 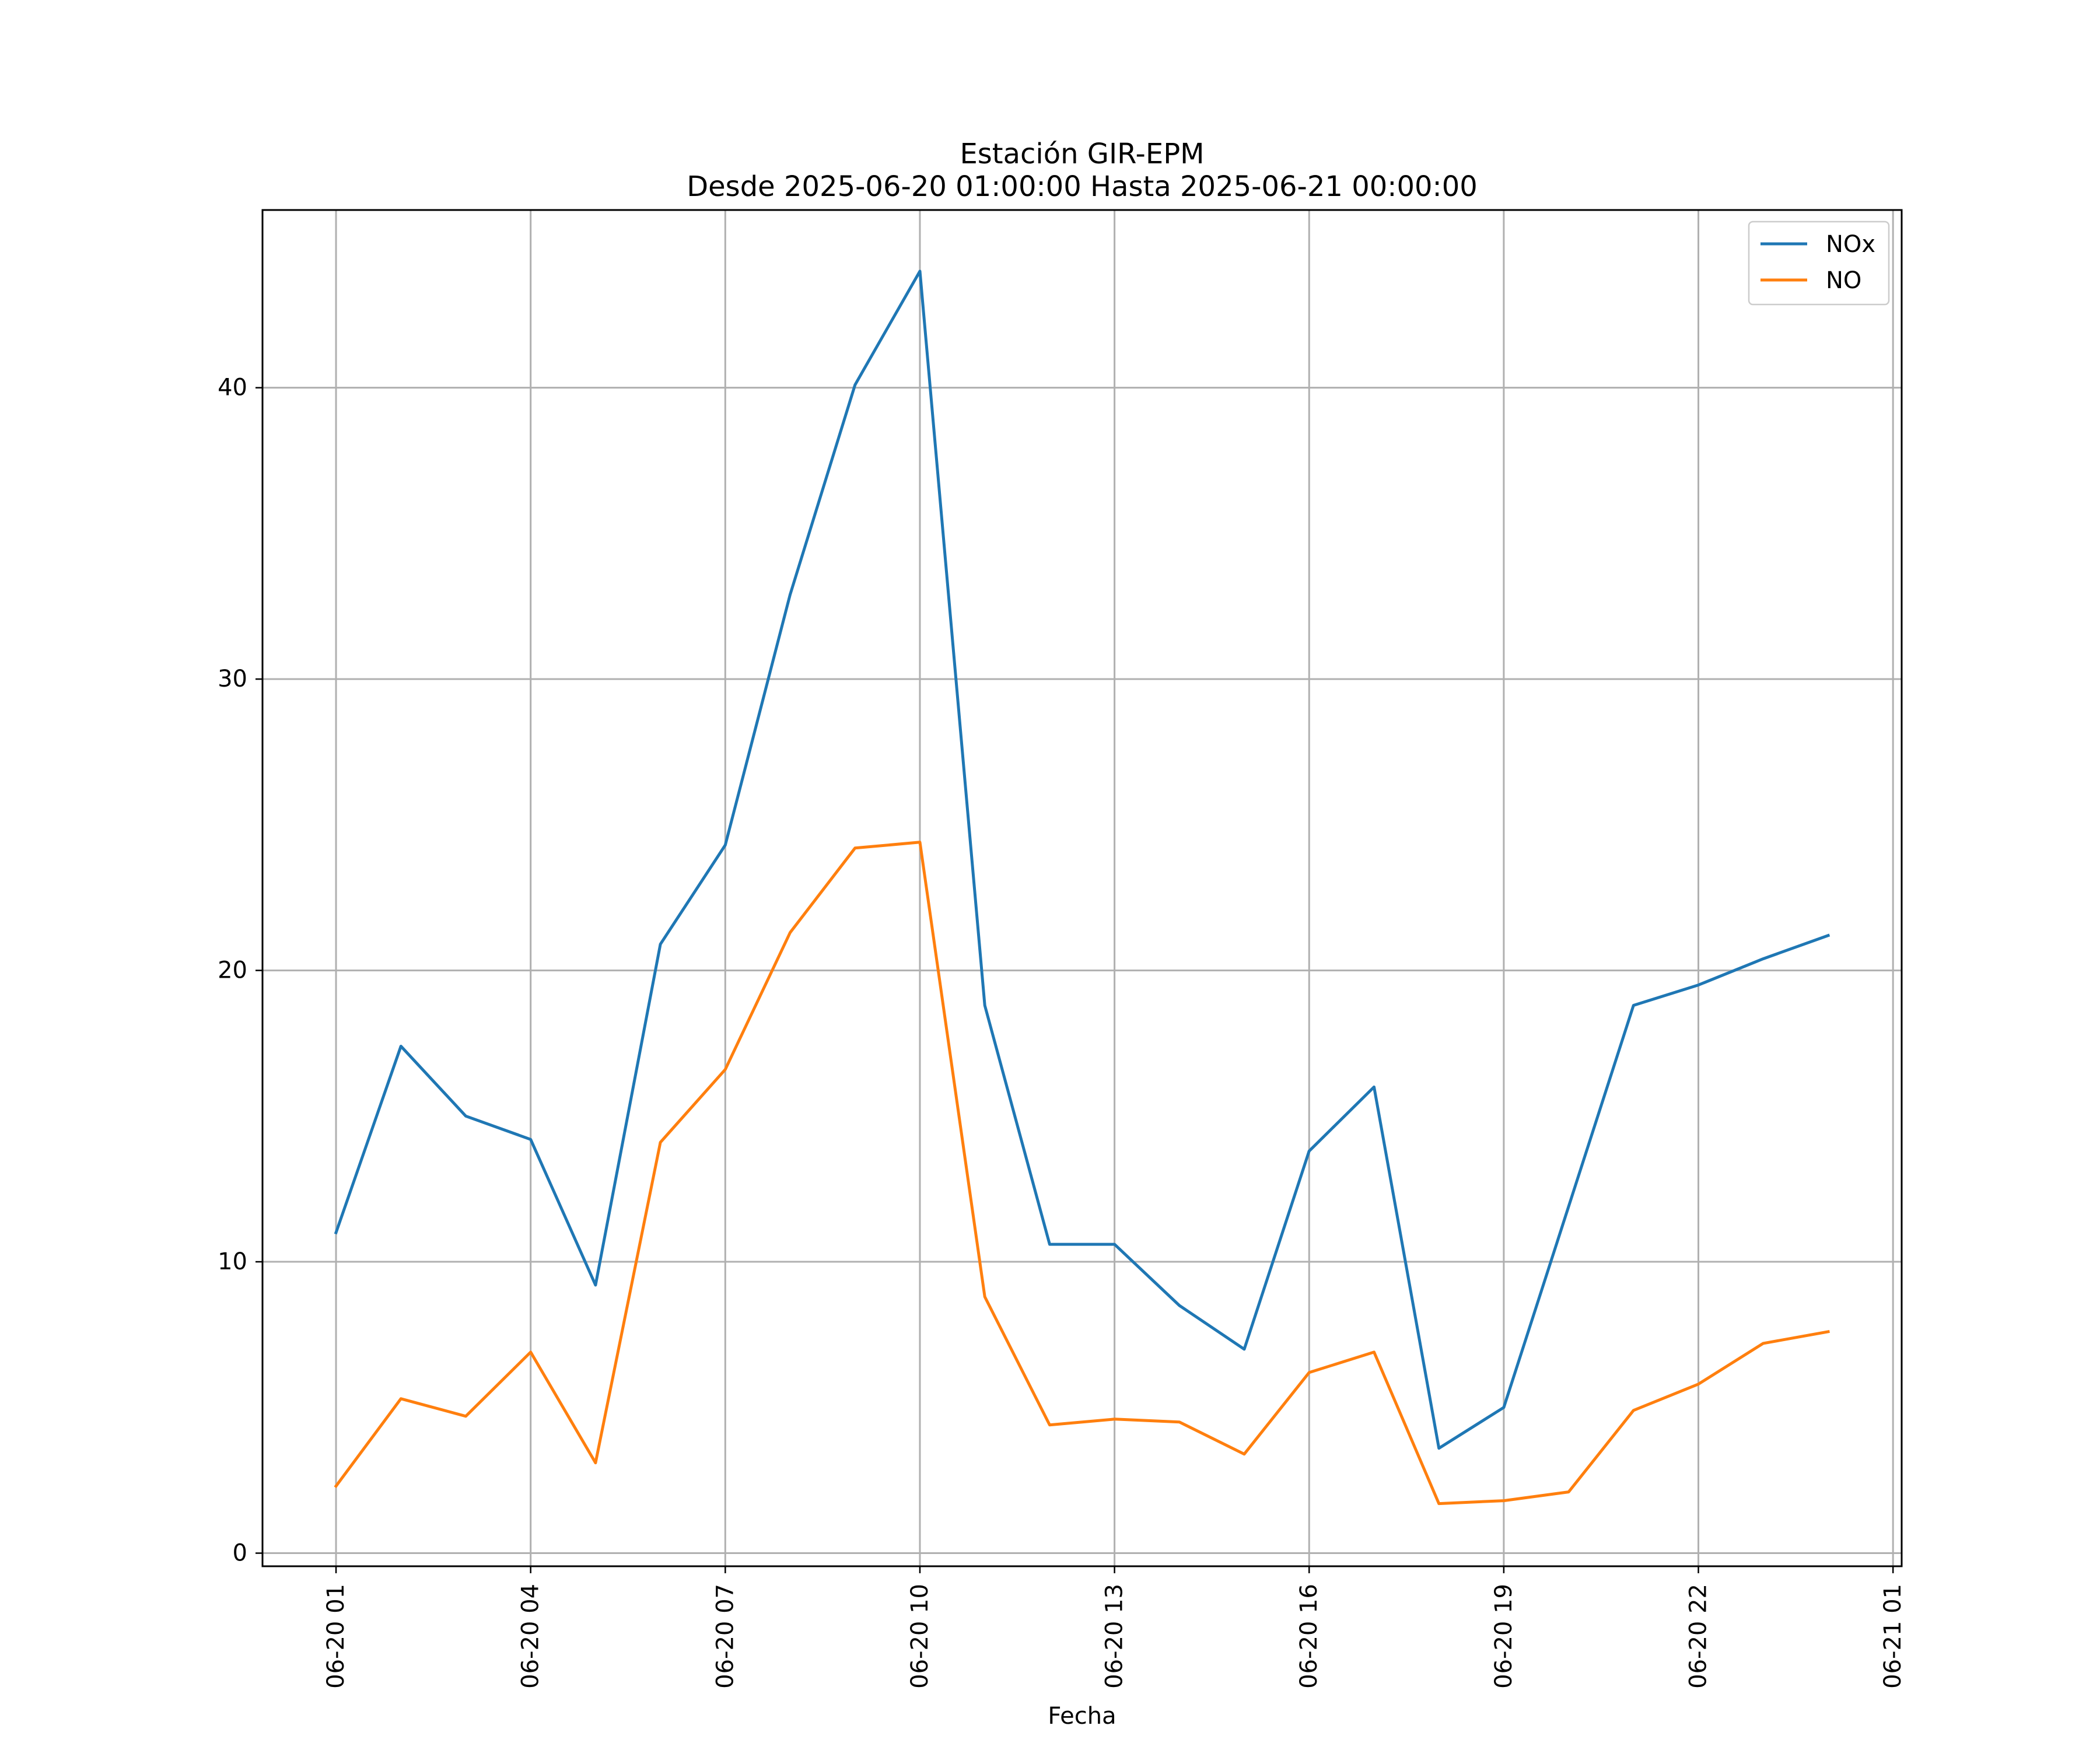 What do you see at coordinates (1893, 1636) in the screenshot?
I see `x-tick-label: 06-21 01` at bounding box center [1893, 1636].